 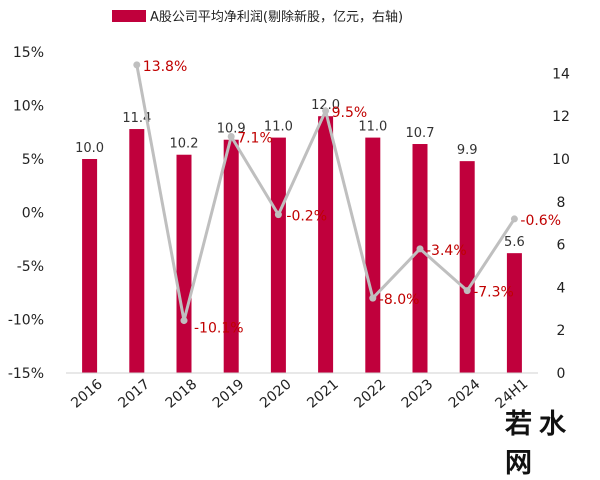 I want to click on bar-value-label: 10.2, so click(x=184, y=144).